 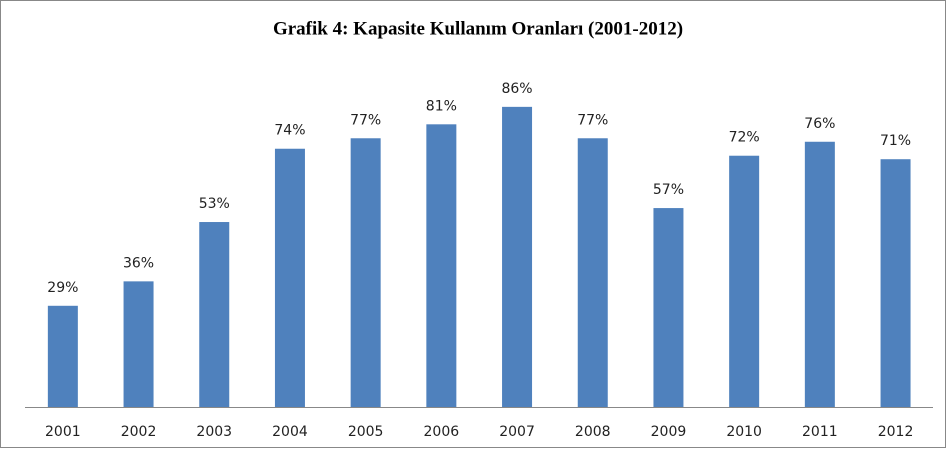 What do you see at coordinates (516, 89) in the screenshot?
I see `data-label: 86%` at bounding box center [516, 89].